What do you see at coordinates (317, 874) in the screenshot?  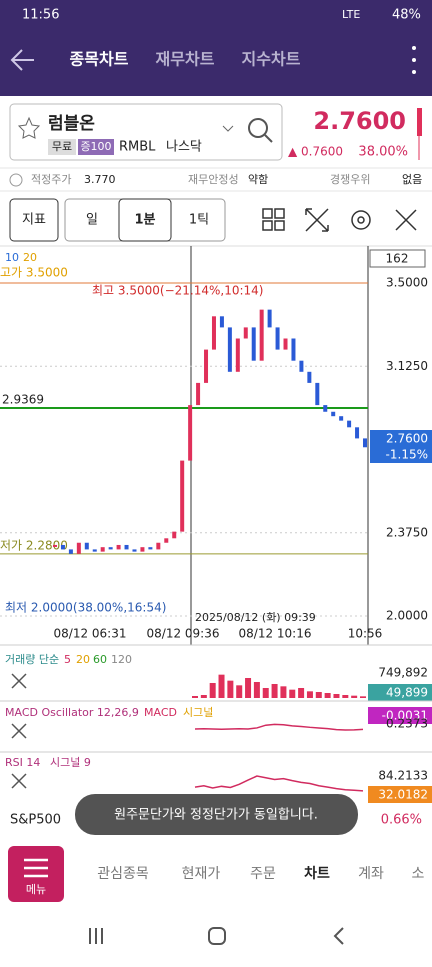 I see `nav-tab: 차트` at bounding box center [317, 874].